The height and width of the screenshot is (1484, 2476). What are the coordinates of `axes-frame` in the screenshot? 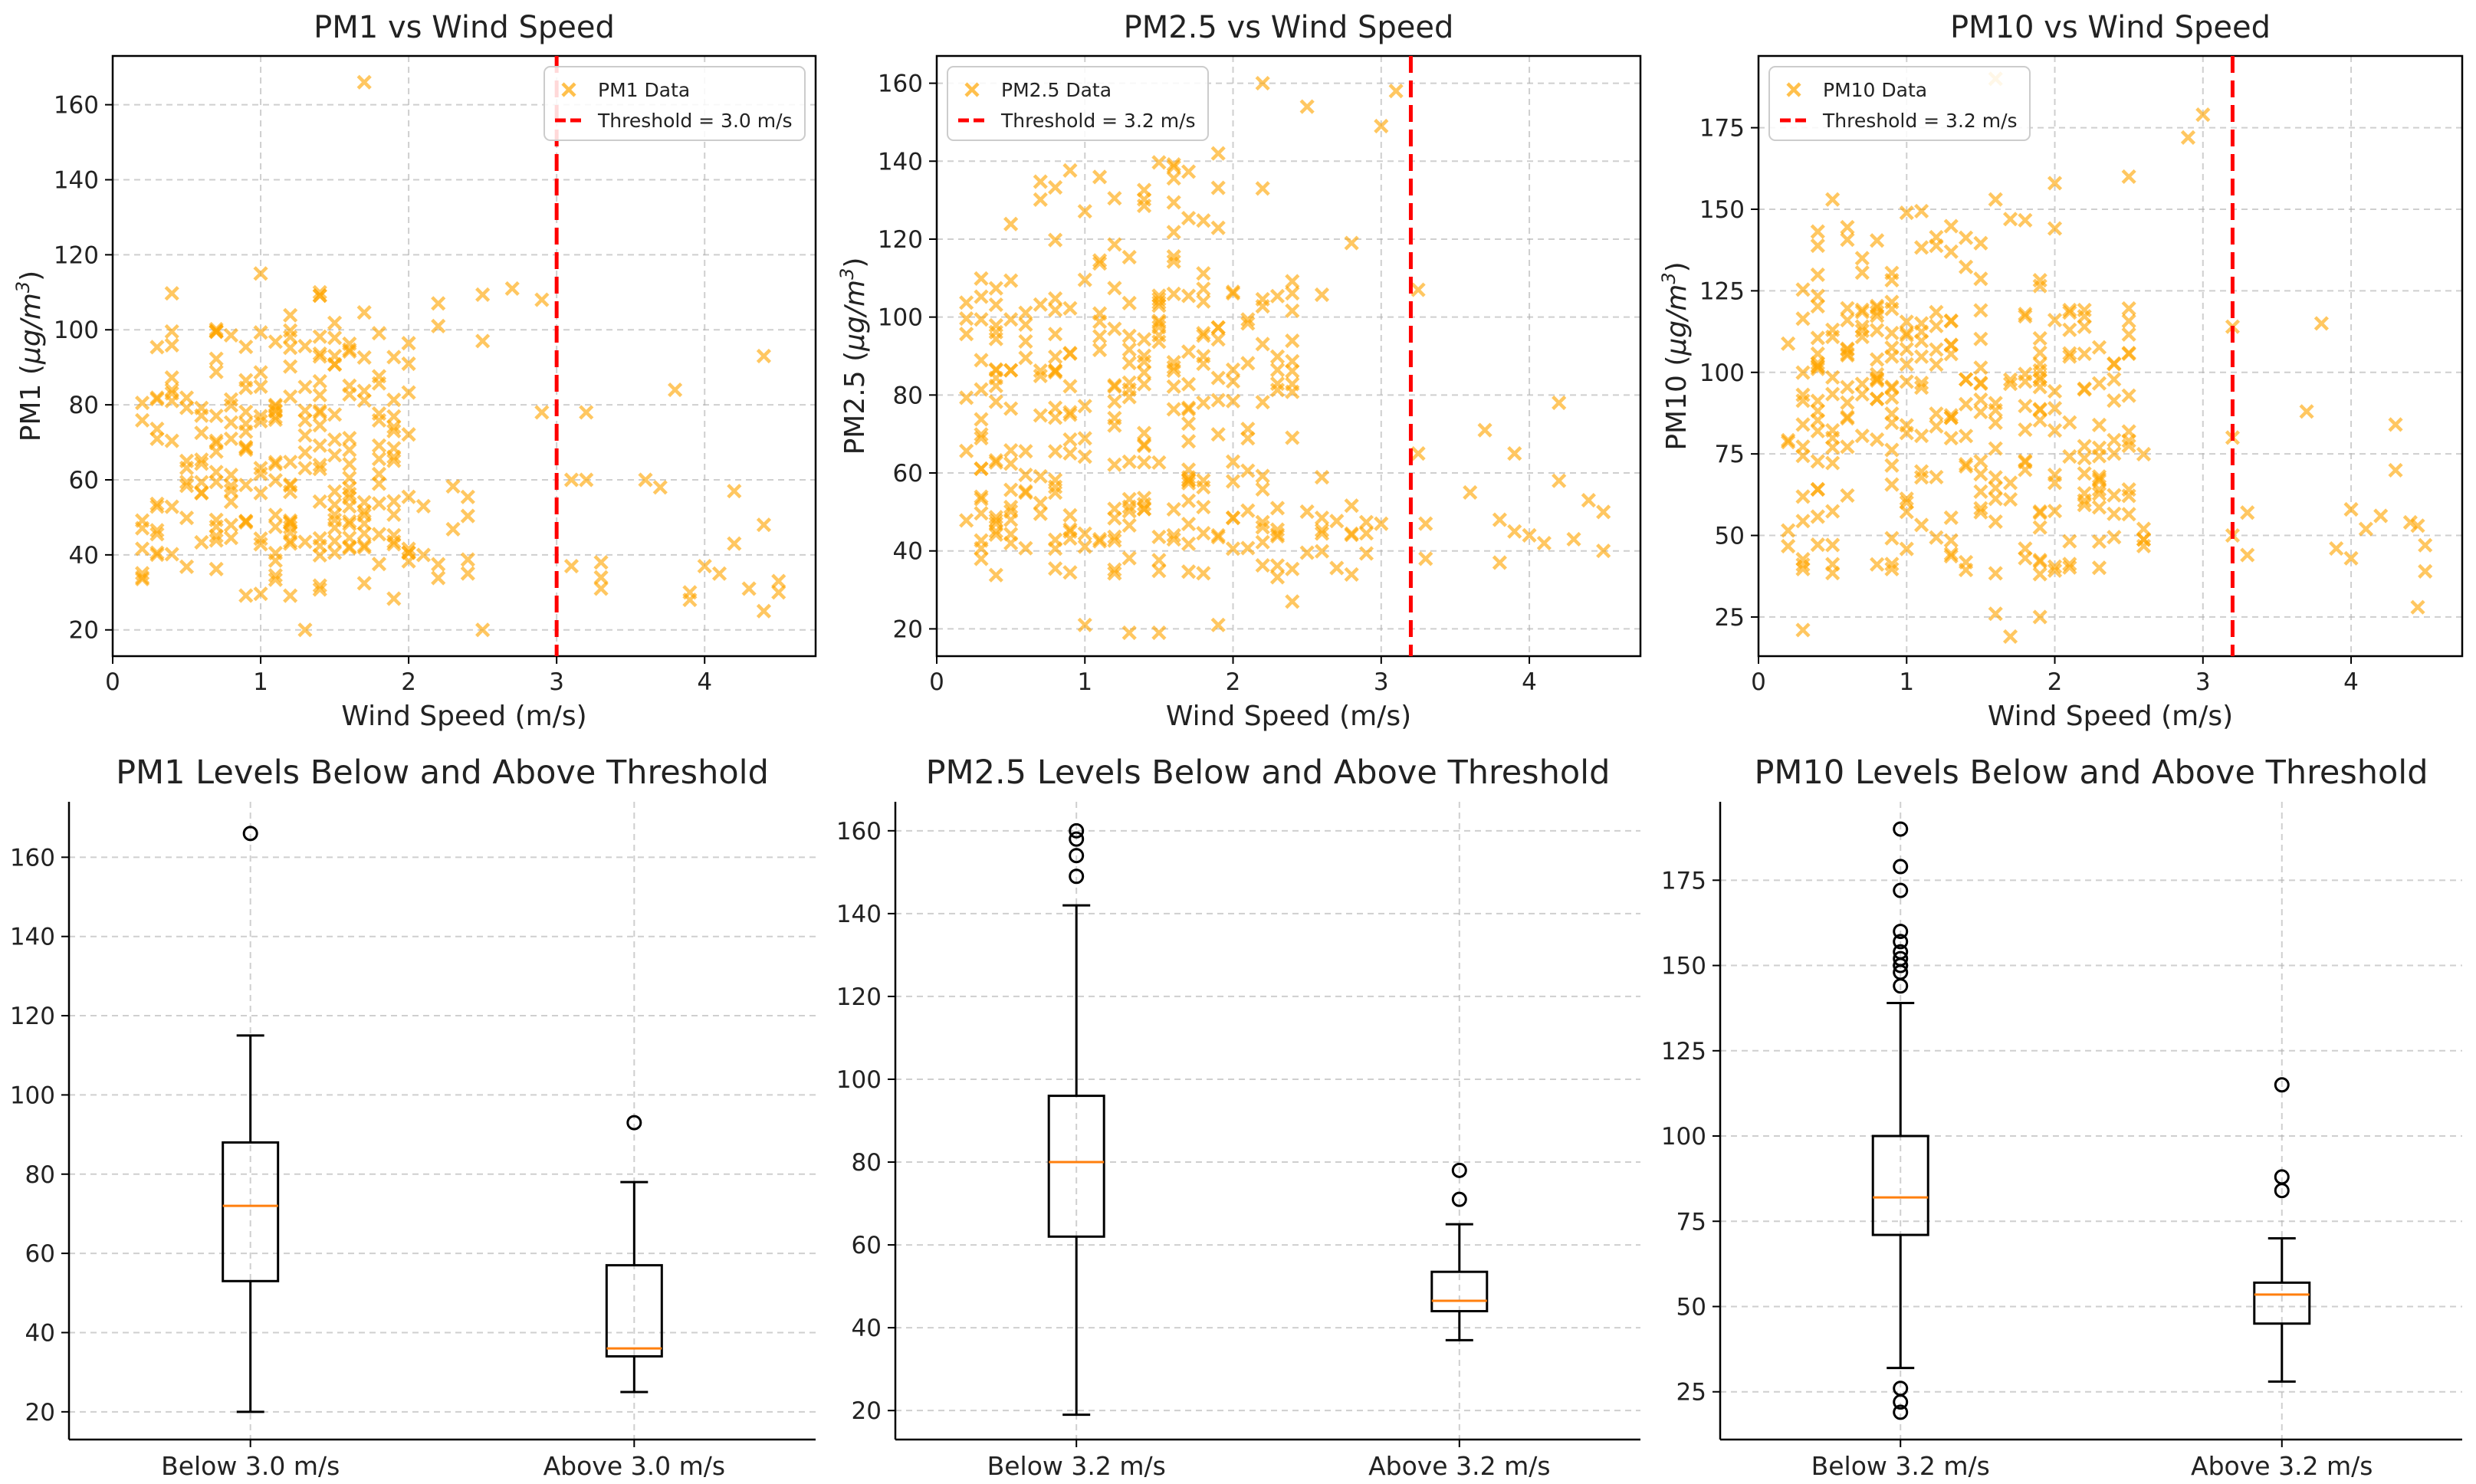 It's located at (464, 356).